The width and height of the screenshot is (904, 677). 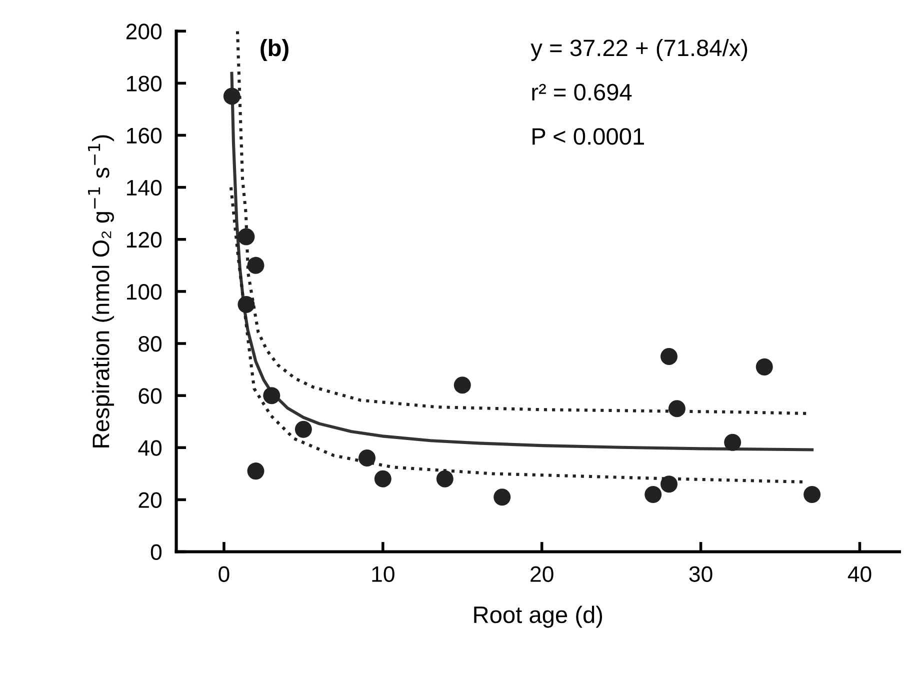 I want to click on annotation: P < 0.0001, so click(x=588, y=136).